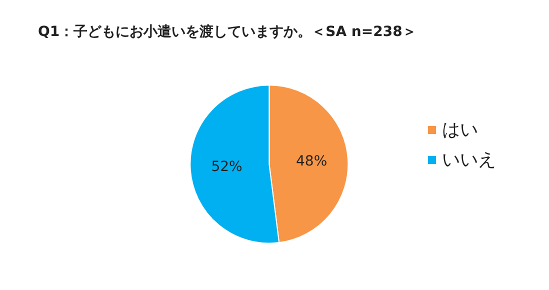 Image resolution: width=549 pixels, height=290 pixels. Describe the element at coordinates (312, 162) in the screenshot. I see `data-label: 48%` at that location.